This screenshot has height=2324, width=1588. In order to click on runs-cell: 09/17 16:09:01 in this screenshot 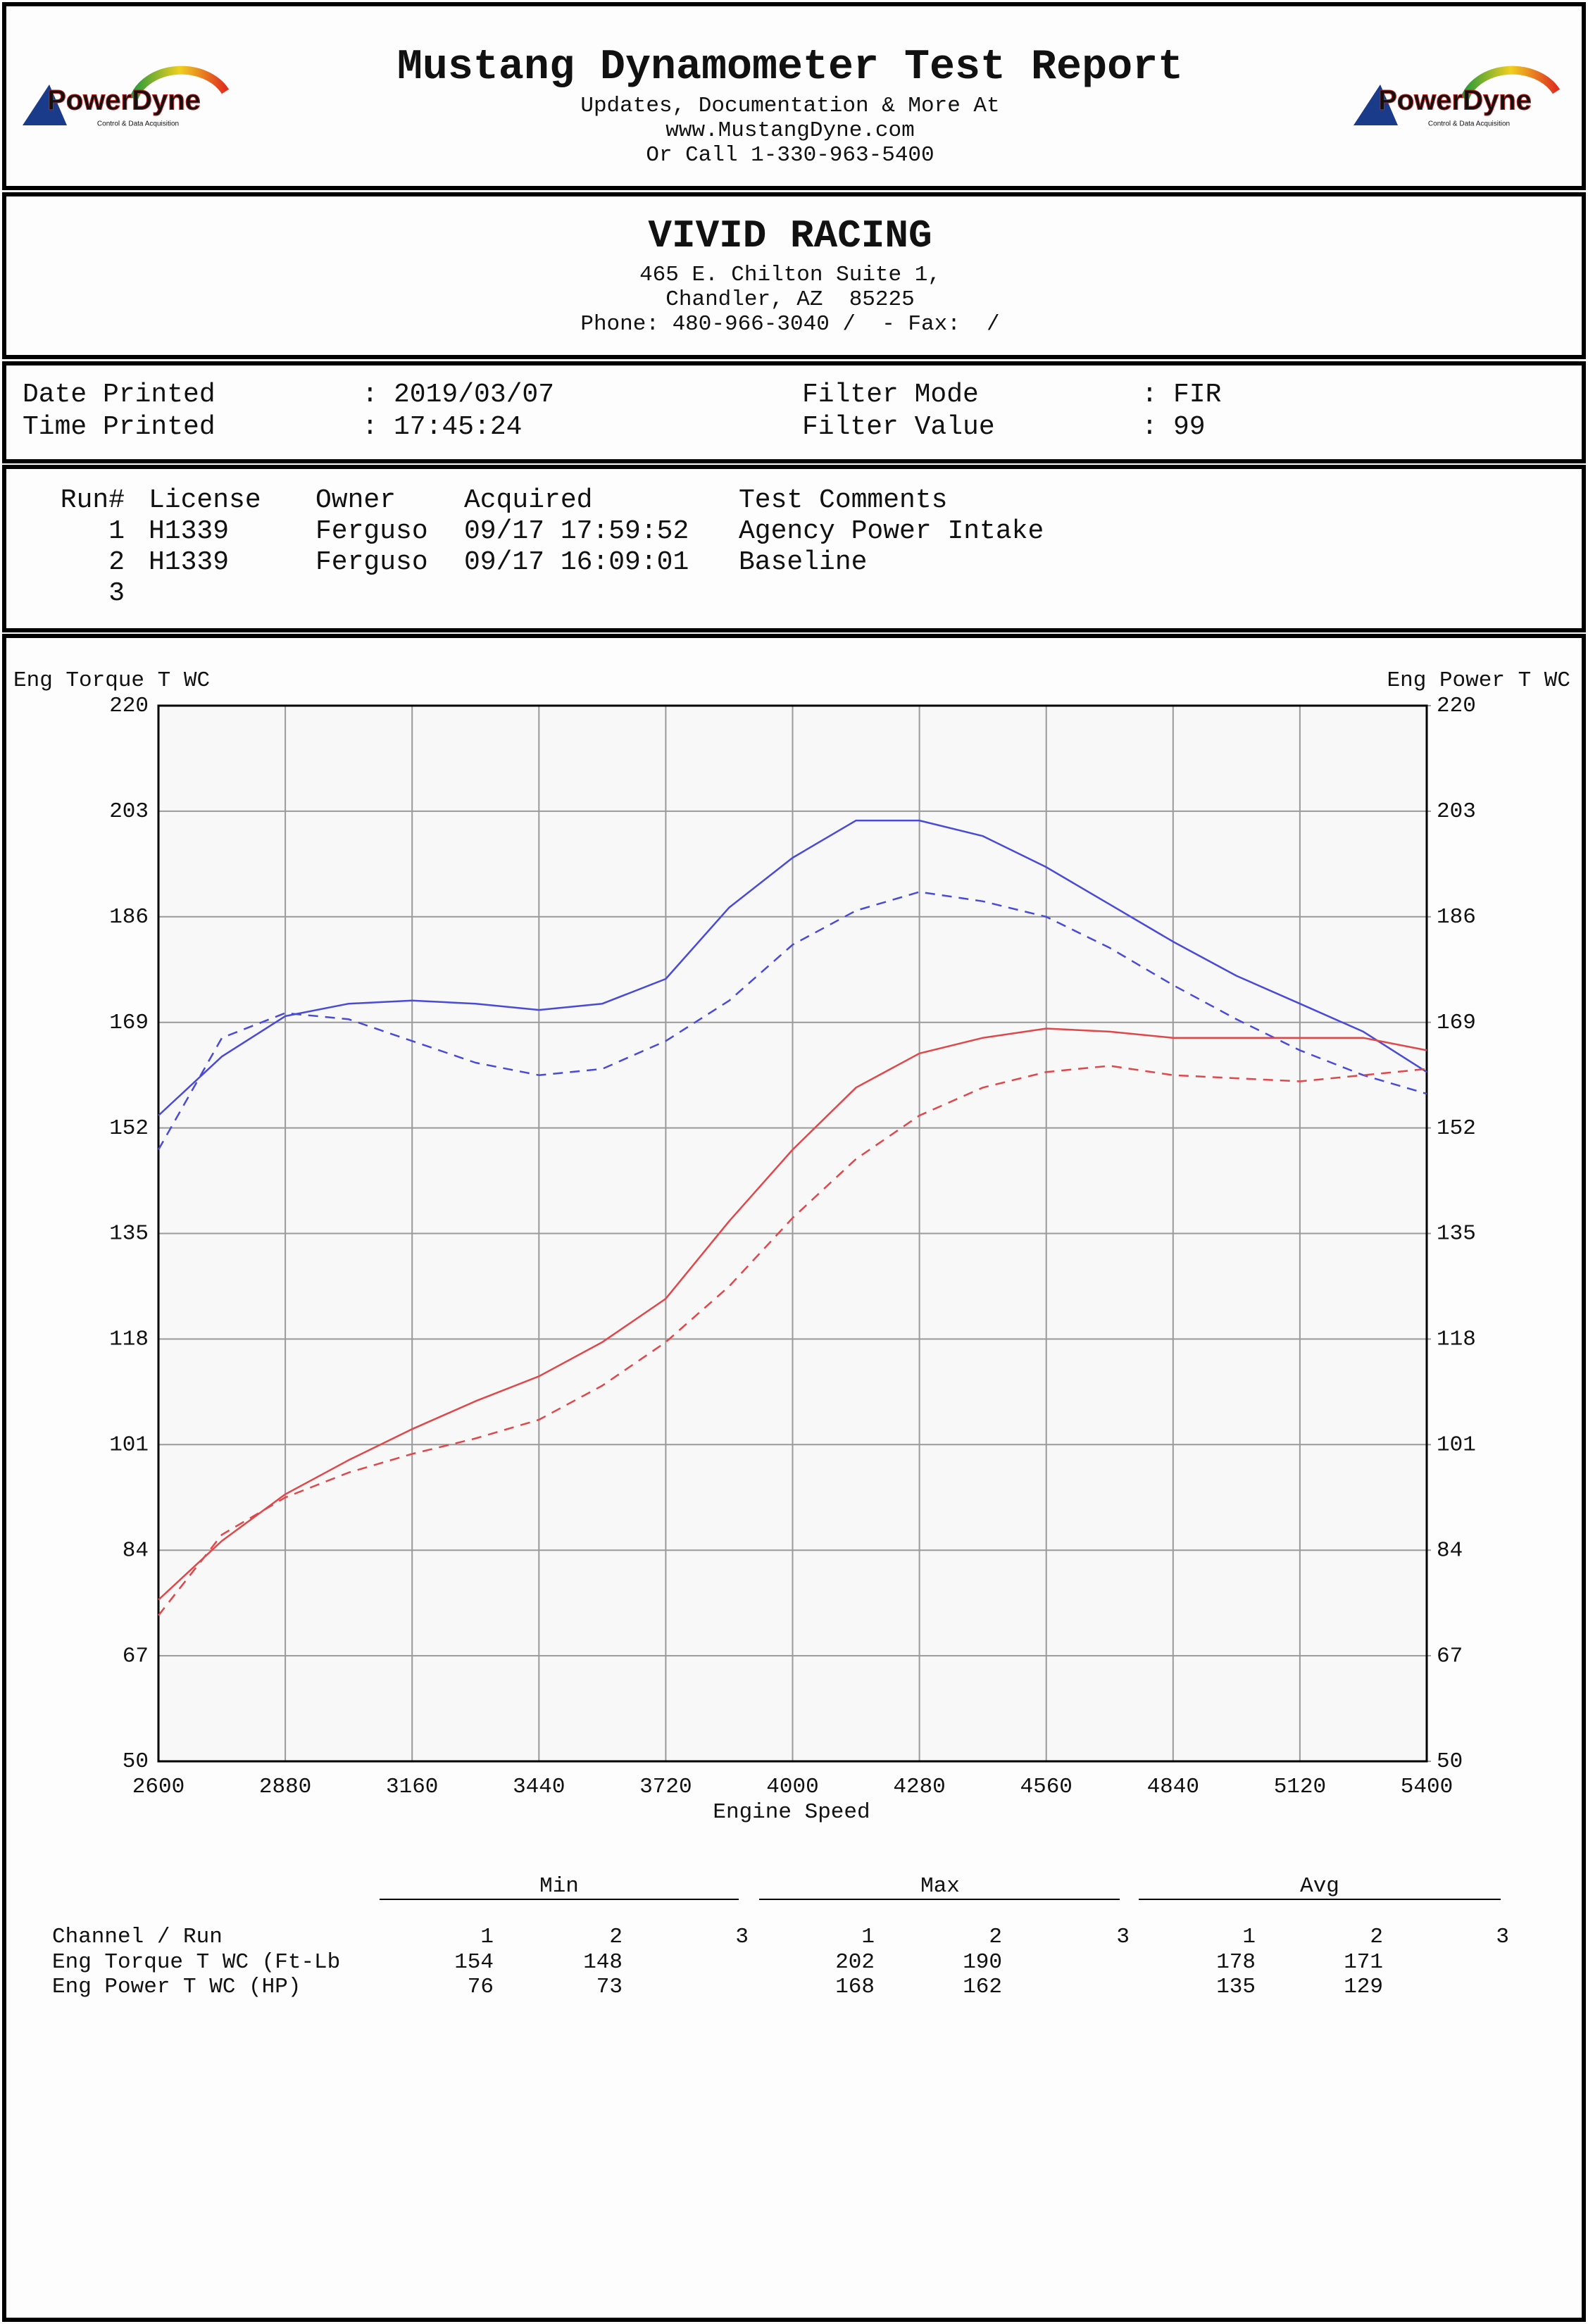, I will do `click(576, 562)`.